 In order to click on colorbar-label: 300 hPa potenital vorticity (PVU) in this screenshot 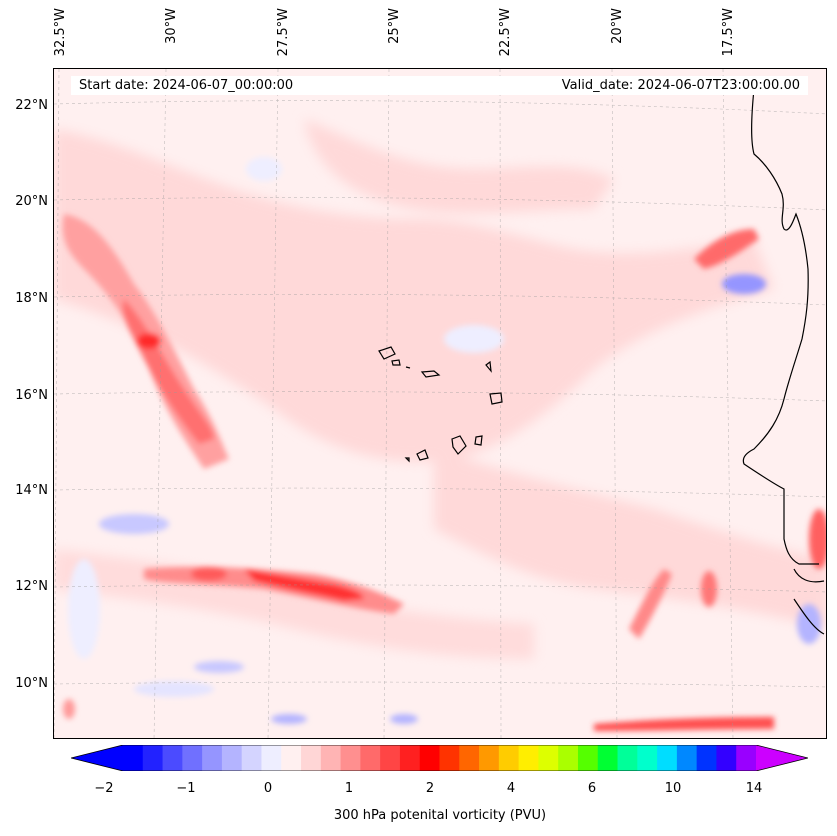, I will do `click(440, 815)`.